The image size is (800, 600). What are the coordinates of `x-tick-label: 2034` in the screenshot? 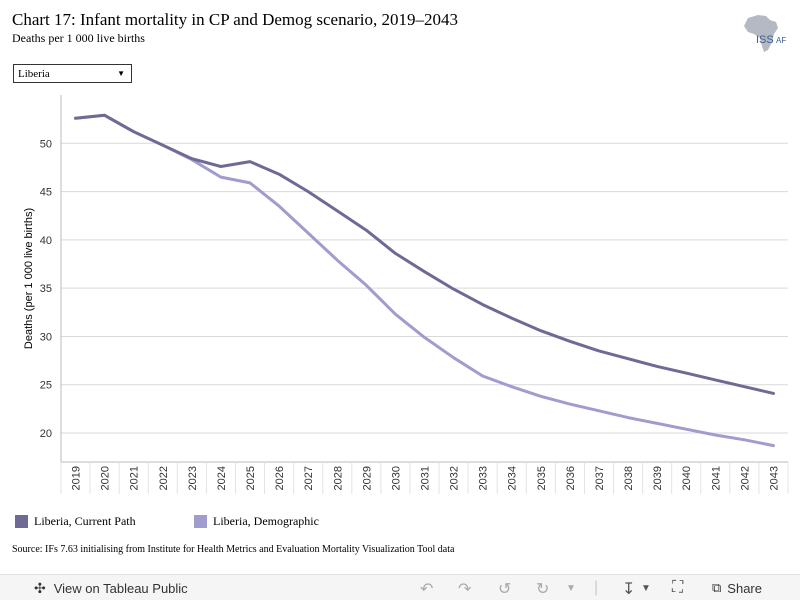 It's located at (513, 478).